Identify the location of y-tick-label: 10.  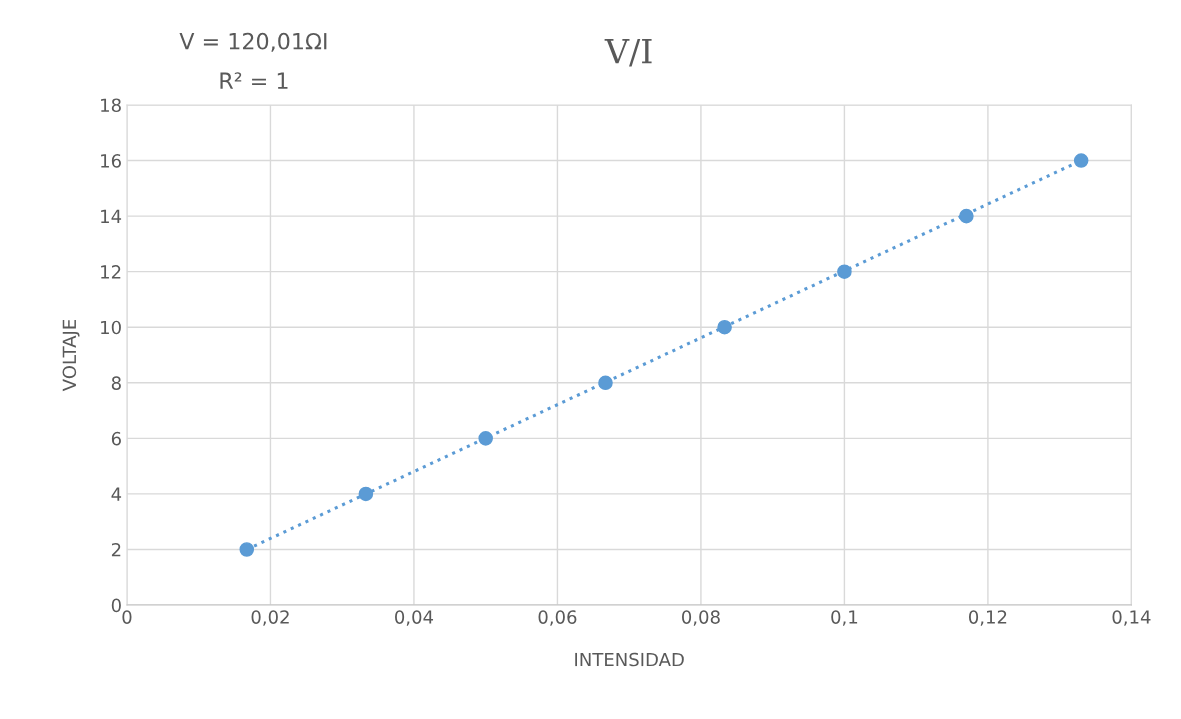
(111, 327).